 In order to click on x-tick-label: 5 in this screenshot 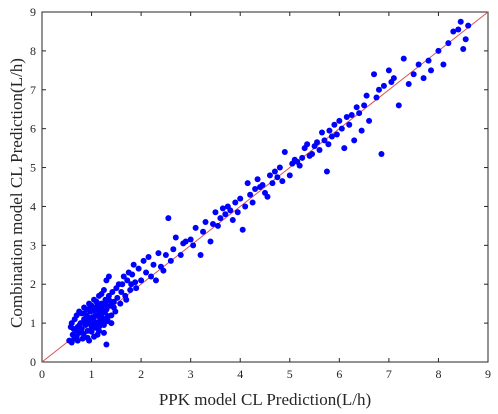, I will do `click(290, 374)`.